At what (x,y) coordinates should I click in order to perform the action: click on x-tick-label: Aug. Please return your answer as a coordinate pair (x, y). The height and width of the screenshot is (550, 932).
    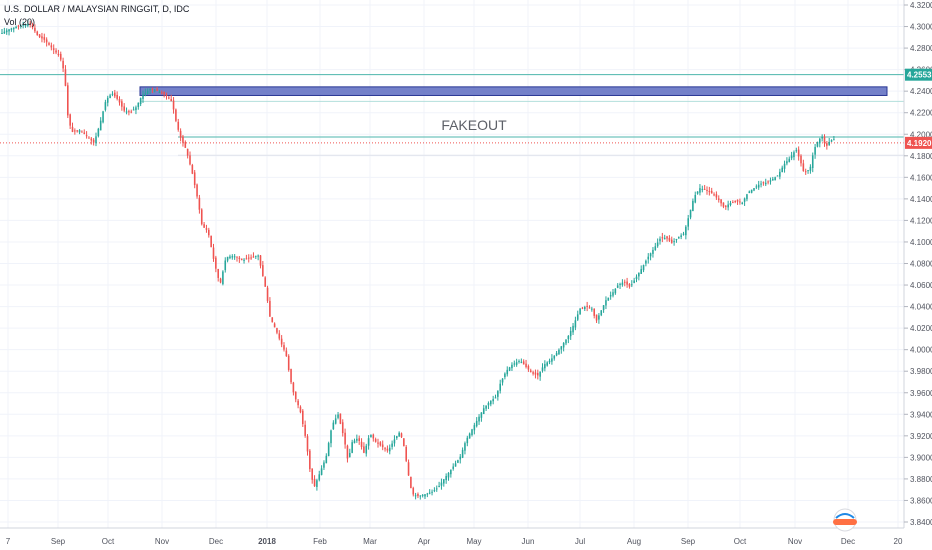
    Looking at the image, I should click on (634, 541).